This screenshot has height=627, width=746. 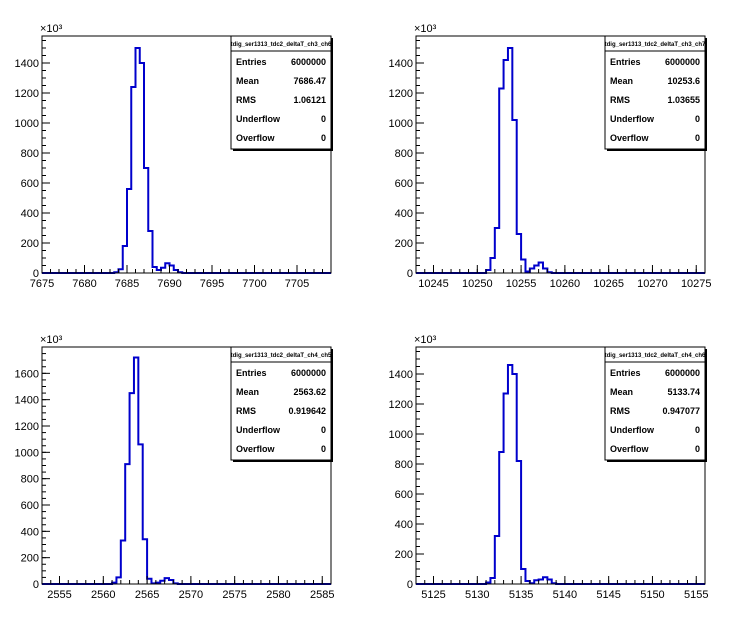 What do you see at coordinates (683, 81) in the screenshot?
I see `stats-value: 10253.6` at bounding box center [683, 81].